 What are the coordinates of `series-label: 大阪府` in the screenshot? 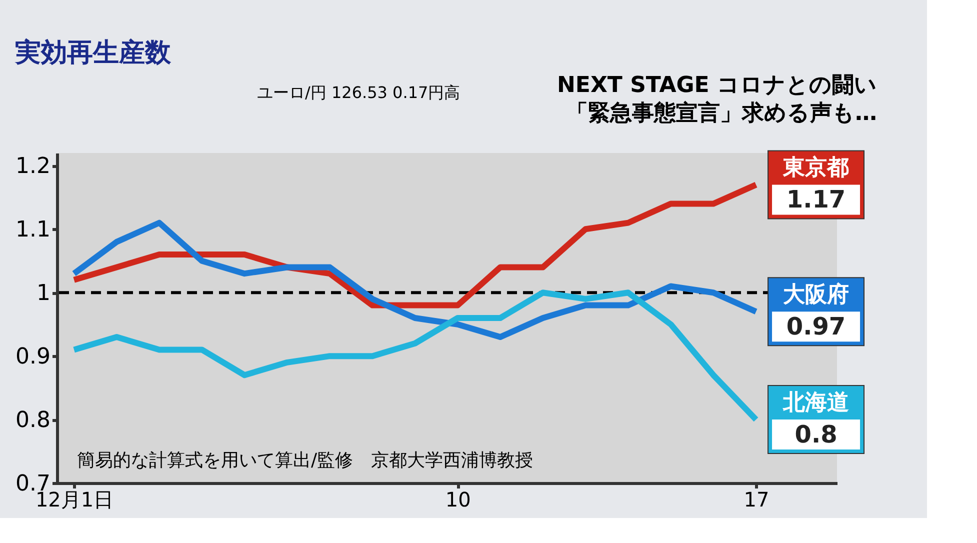 It's located at (816, 295).